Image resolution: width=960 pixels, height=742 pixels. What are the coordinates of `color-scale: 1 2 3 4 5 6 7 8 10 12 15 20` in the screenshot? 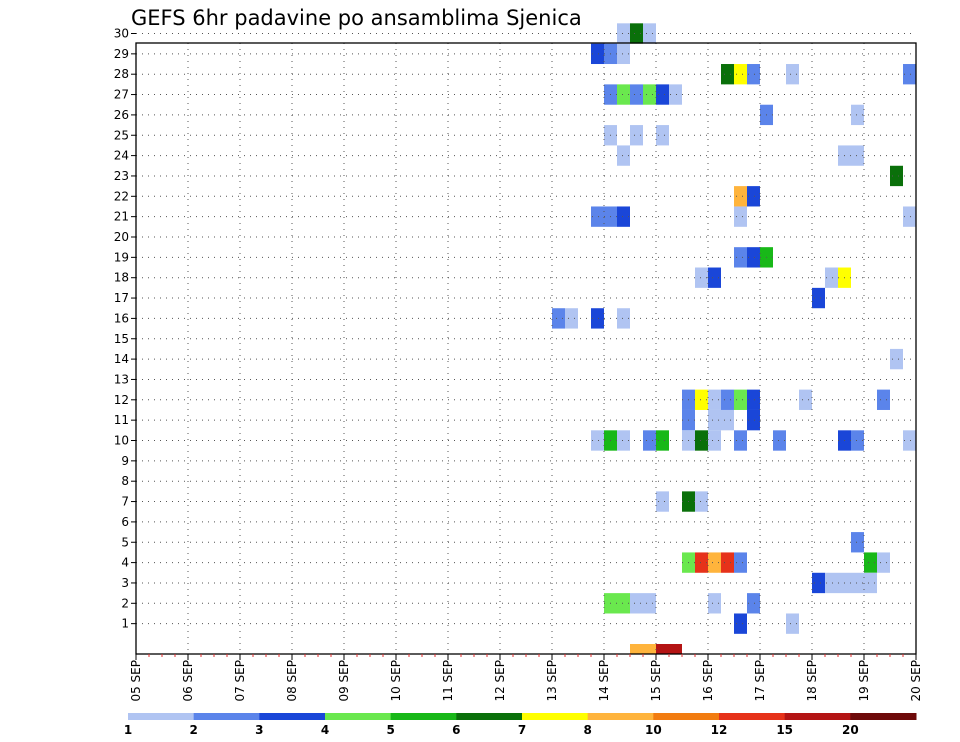 It's located at (520, 725).